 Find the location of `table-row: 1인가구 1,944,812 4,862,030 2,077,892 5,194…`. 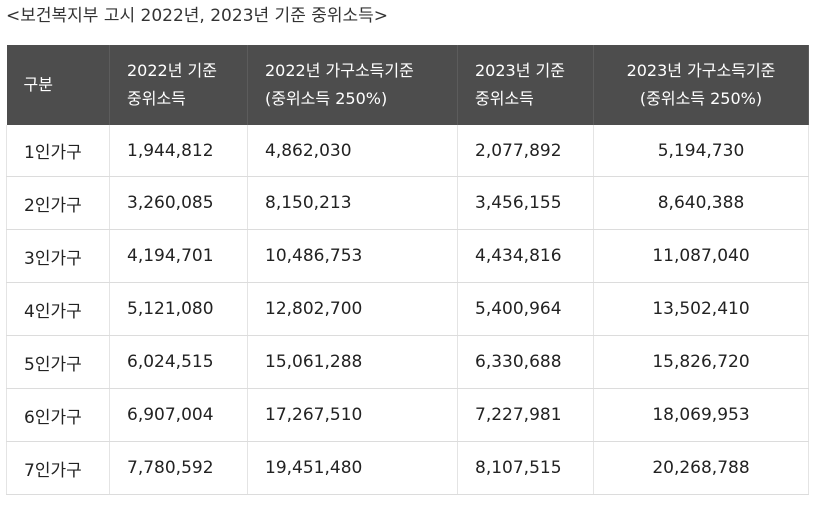

table-row: 1인가구 1,944,812 4,862,030 2,077,892 5,194… is located at coordinates (407, 151).